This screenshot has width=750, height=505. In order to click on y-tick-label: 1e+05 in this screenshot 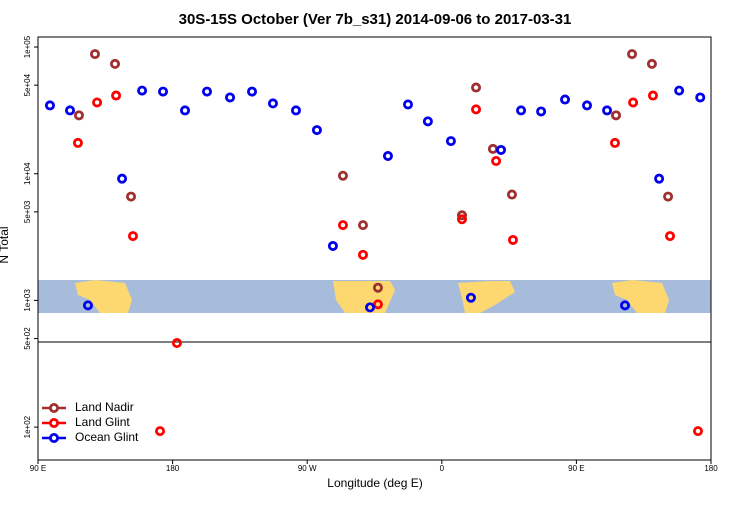, I will do `click(27, 46)`.